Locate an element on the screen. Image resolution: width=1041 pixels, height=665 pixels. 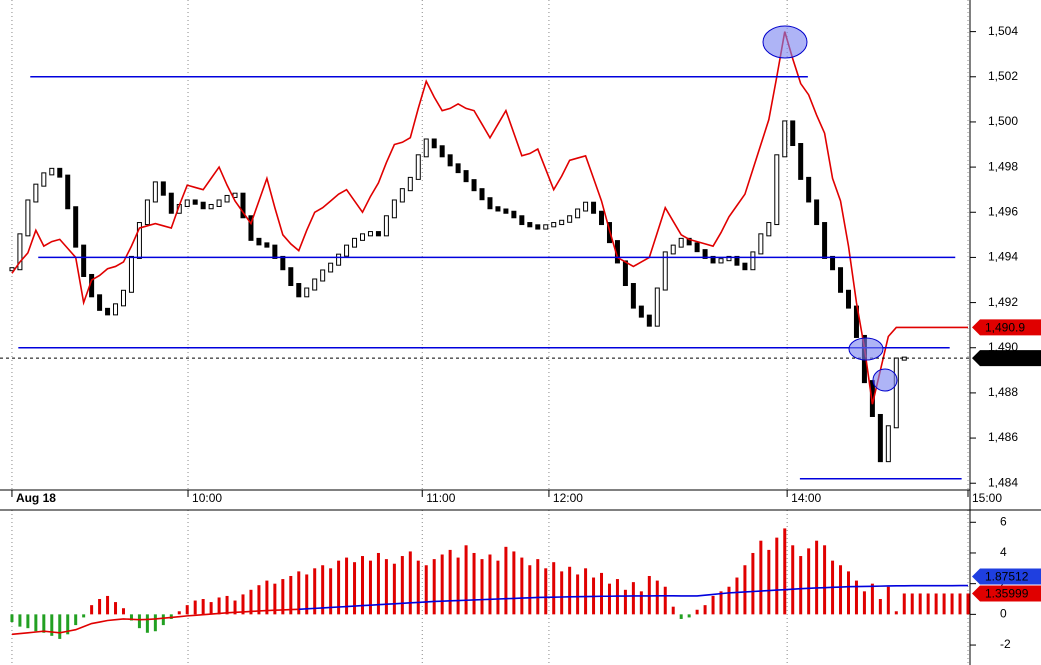
series-line is located at coordinates (155, 622).